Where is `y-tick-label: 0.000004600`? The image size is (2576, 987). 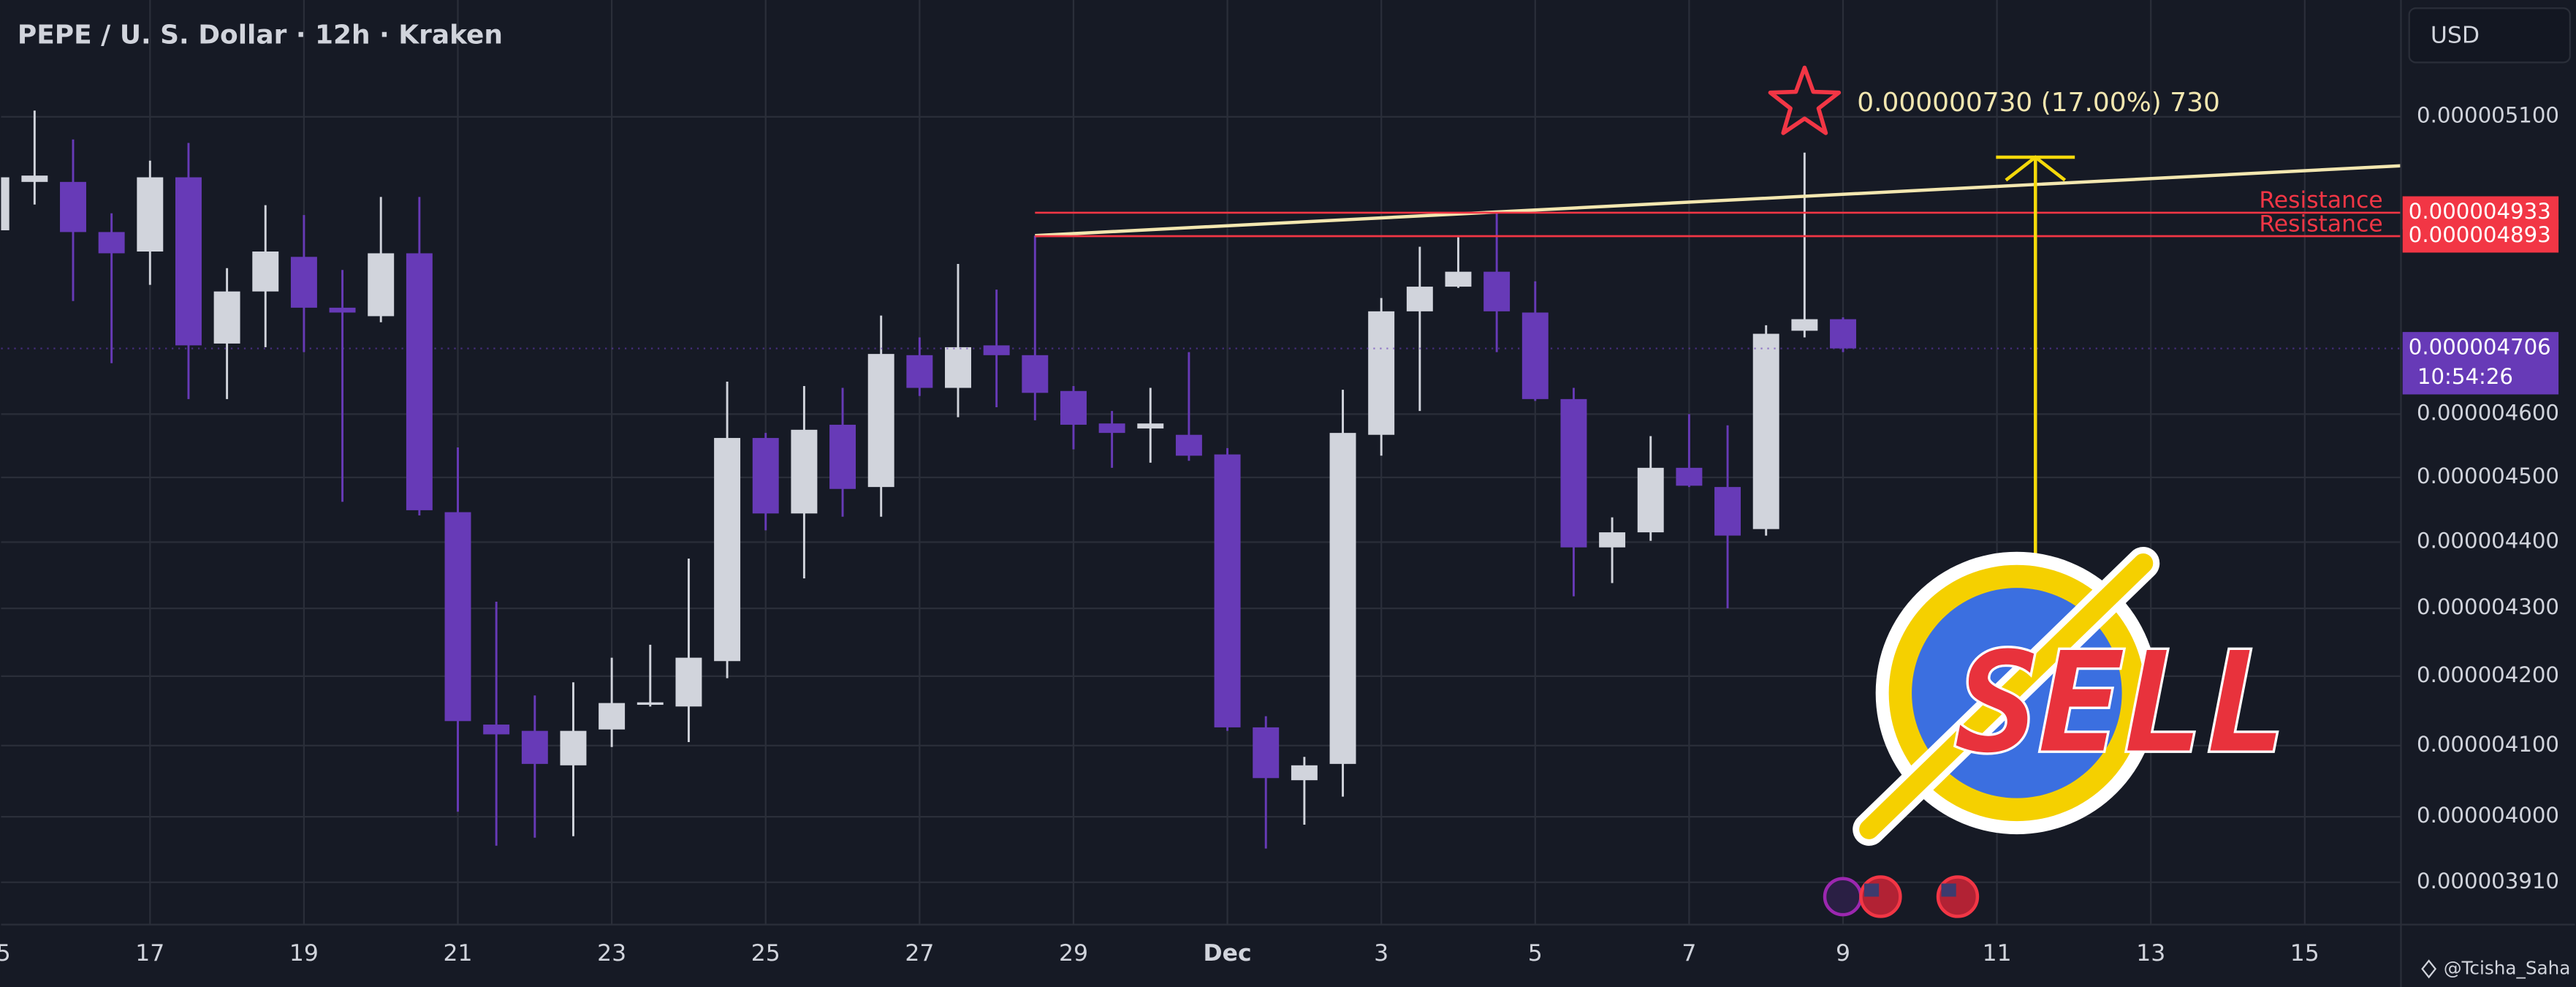
y-tick-label: 0.000004600 is located at coordinates (2488, 412).